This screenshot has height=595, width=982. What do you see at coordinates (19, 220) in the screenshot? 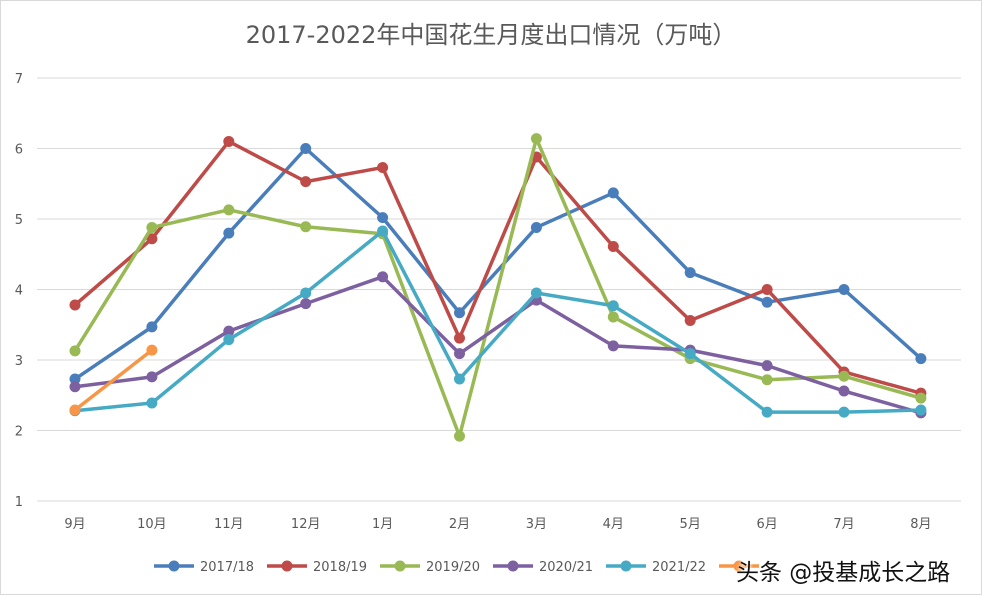
I see `y-tick-label: 5` at bounding box center [19, 220].